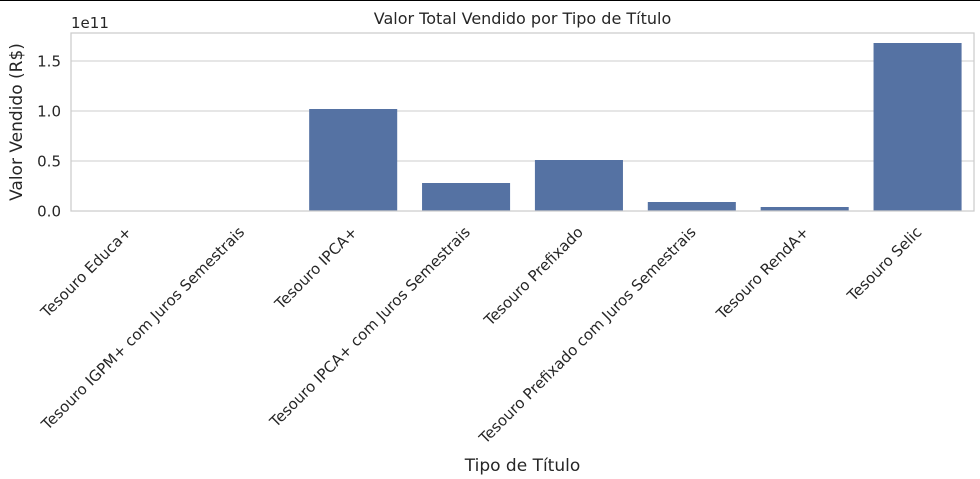 Image resolution: width=980 pixels, height=479 pixels. Describe the element at coordinates (90, 23) in the screenshot. I see `y-axis-offset-label: 1e11` at that location.